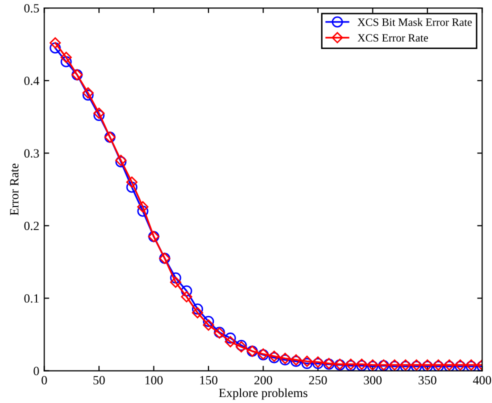 Image resolution: width=492 pixels, height=403 pixels. What do you see at coordinates (263, 380) in the screenshot?
I see `x-tick-label: 200` at bounding box center [263, 380].